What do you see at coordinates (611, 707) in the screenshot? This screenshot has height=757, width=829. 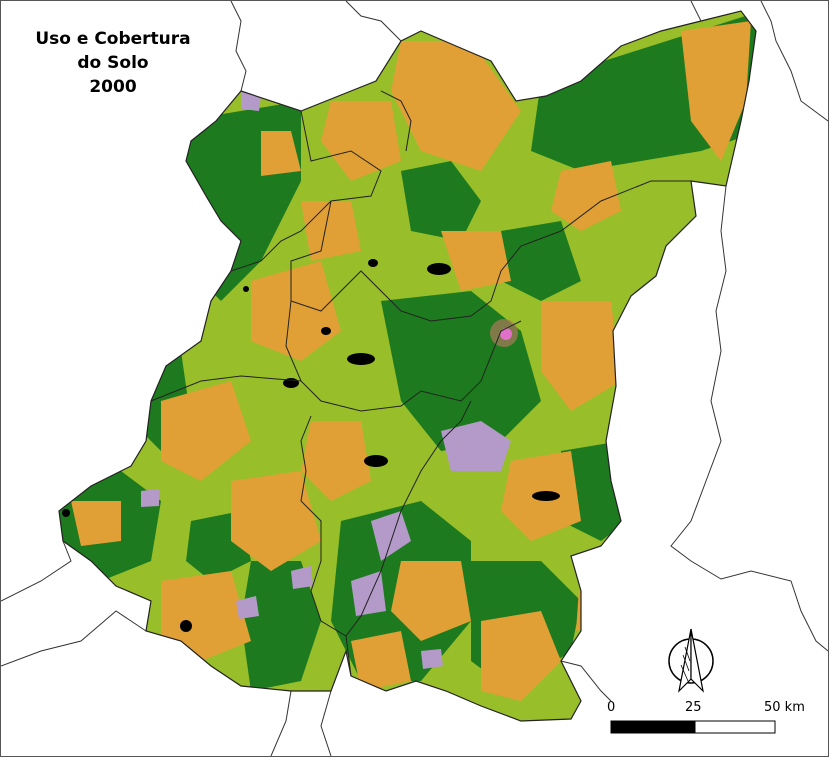 I see `scale-label-0: 0` at bounding box center [611, 707].